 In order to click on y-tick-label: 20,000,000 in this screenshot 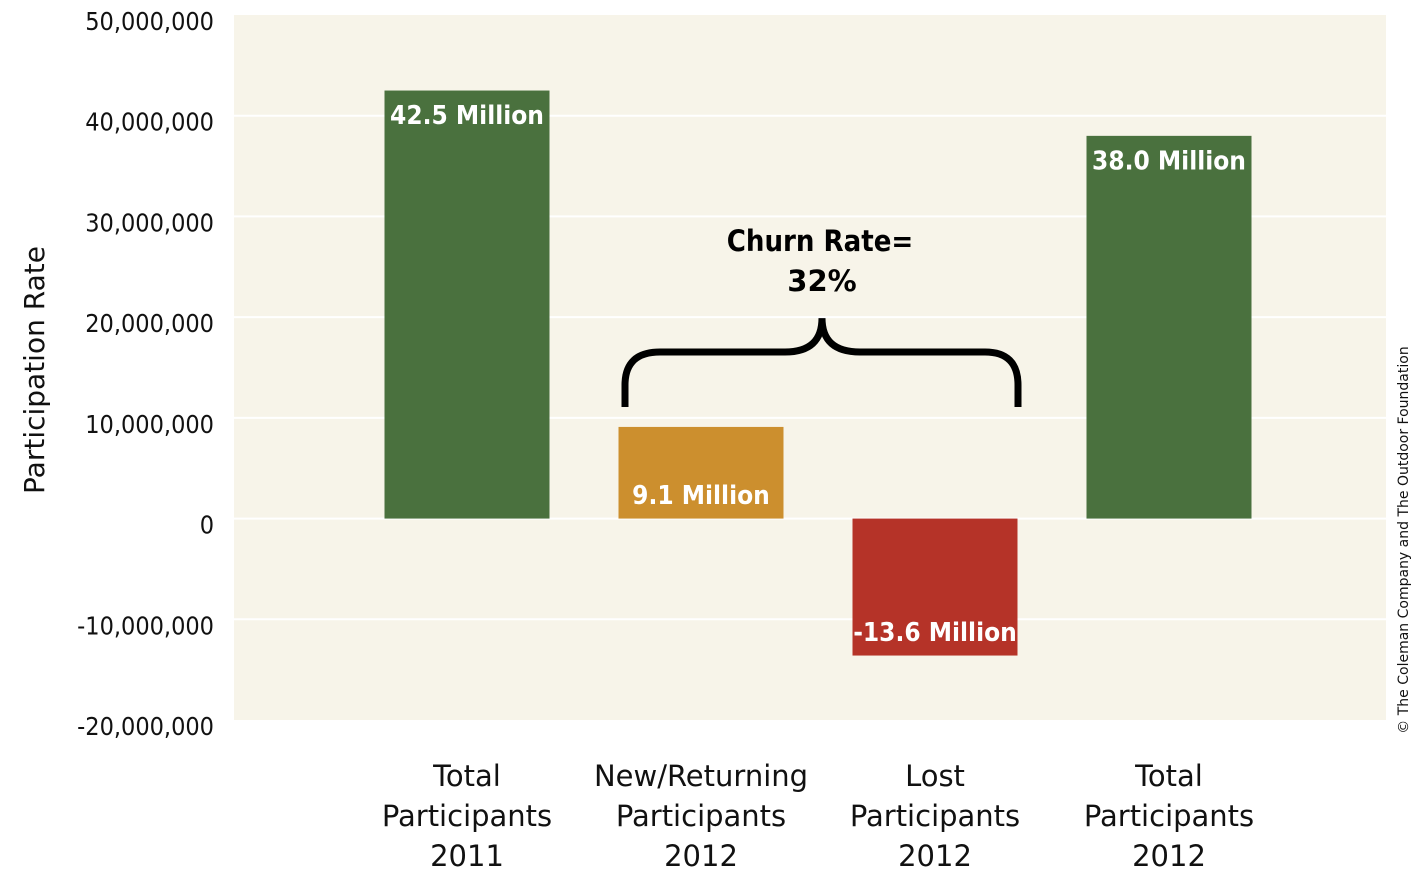, I will do `click(149, 323)`.